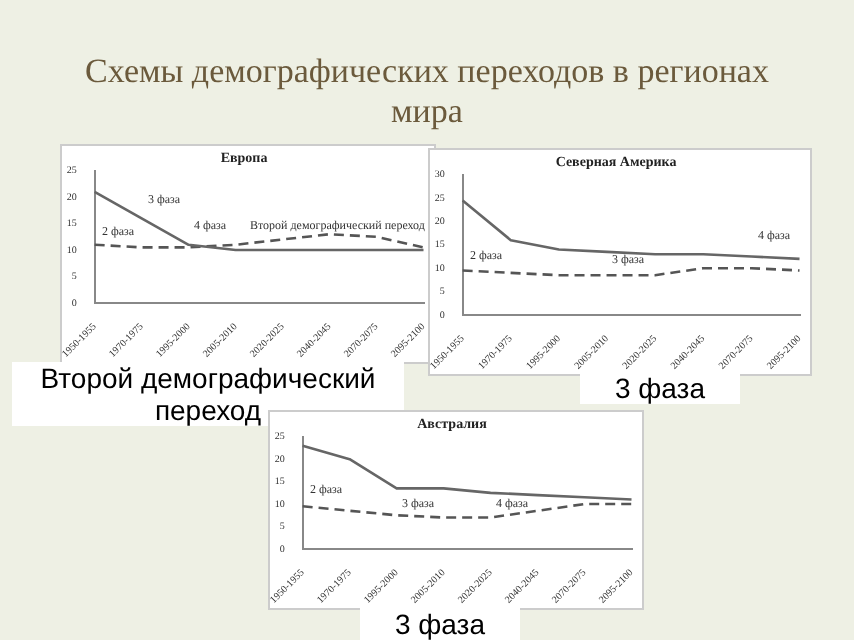  Describe the element at coordinates (427, 92) in the screenshot. I see `text: Схемы демографических переходов в регионах мира` at that location.